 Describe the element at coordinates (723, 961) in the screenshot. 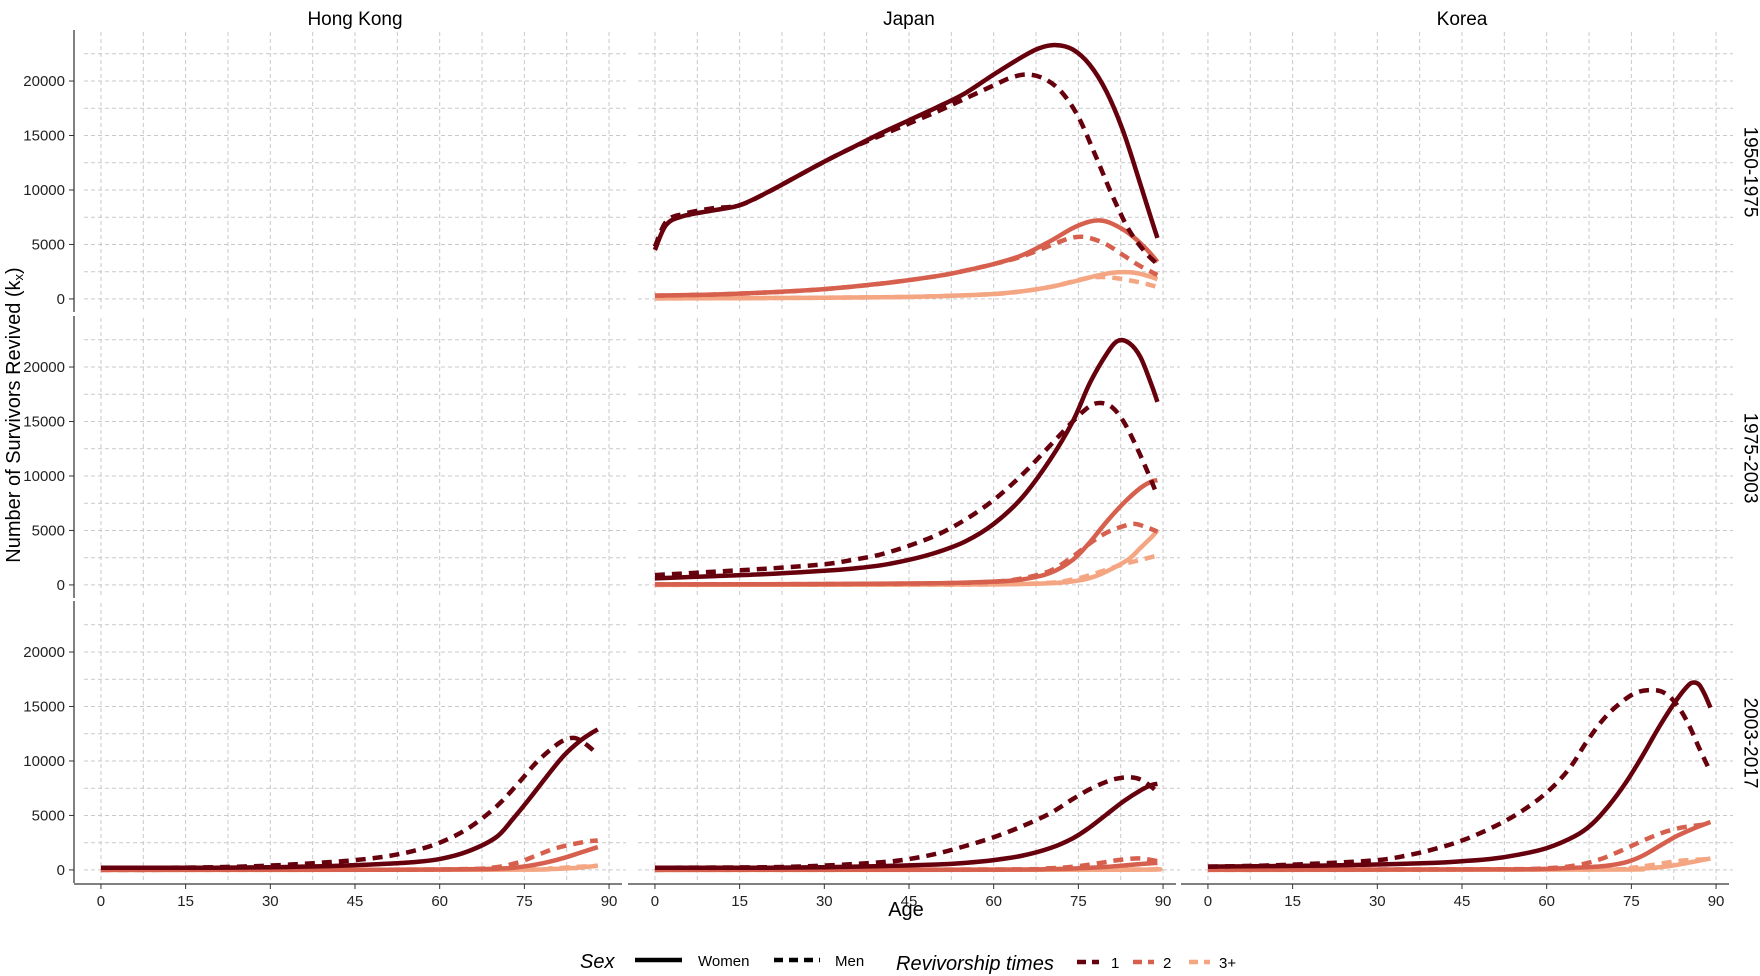

I see `legend-label-women: Women` at that location.